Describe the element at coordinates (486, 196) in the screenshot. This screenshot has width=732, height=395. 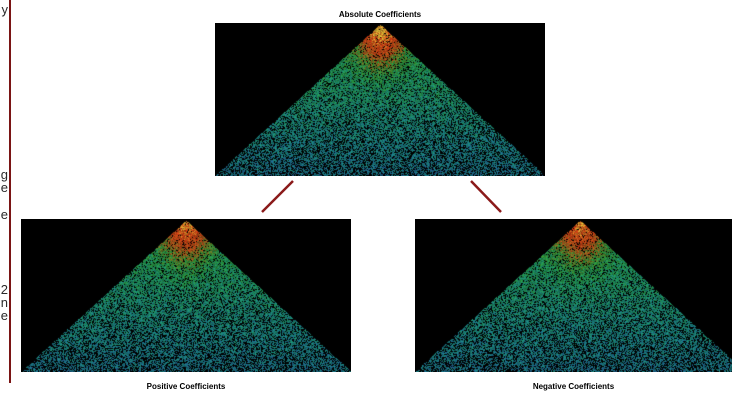
I see `connector-right` at that location.